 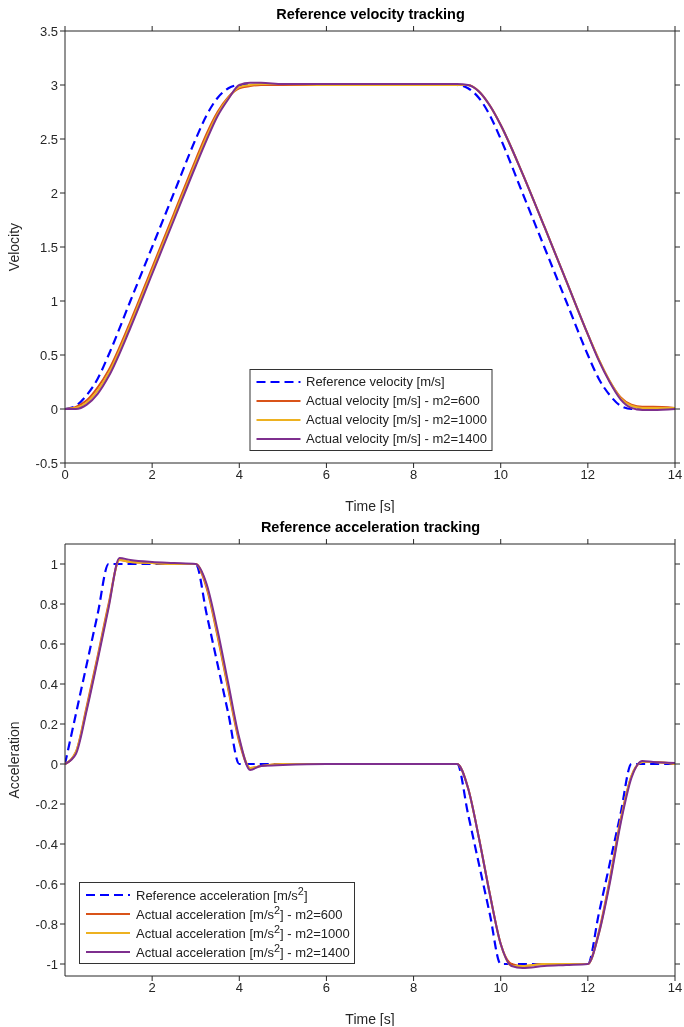 What do you see at coordinates (46, 884) in the screenshot?
I see `y-tick-label: -0.6` at bounding box center [46, 884].